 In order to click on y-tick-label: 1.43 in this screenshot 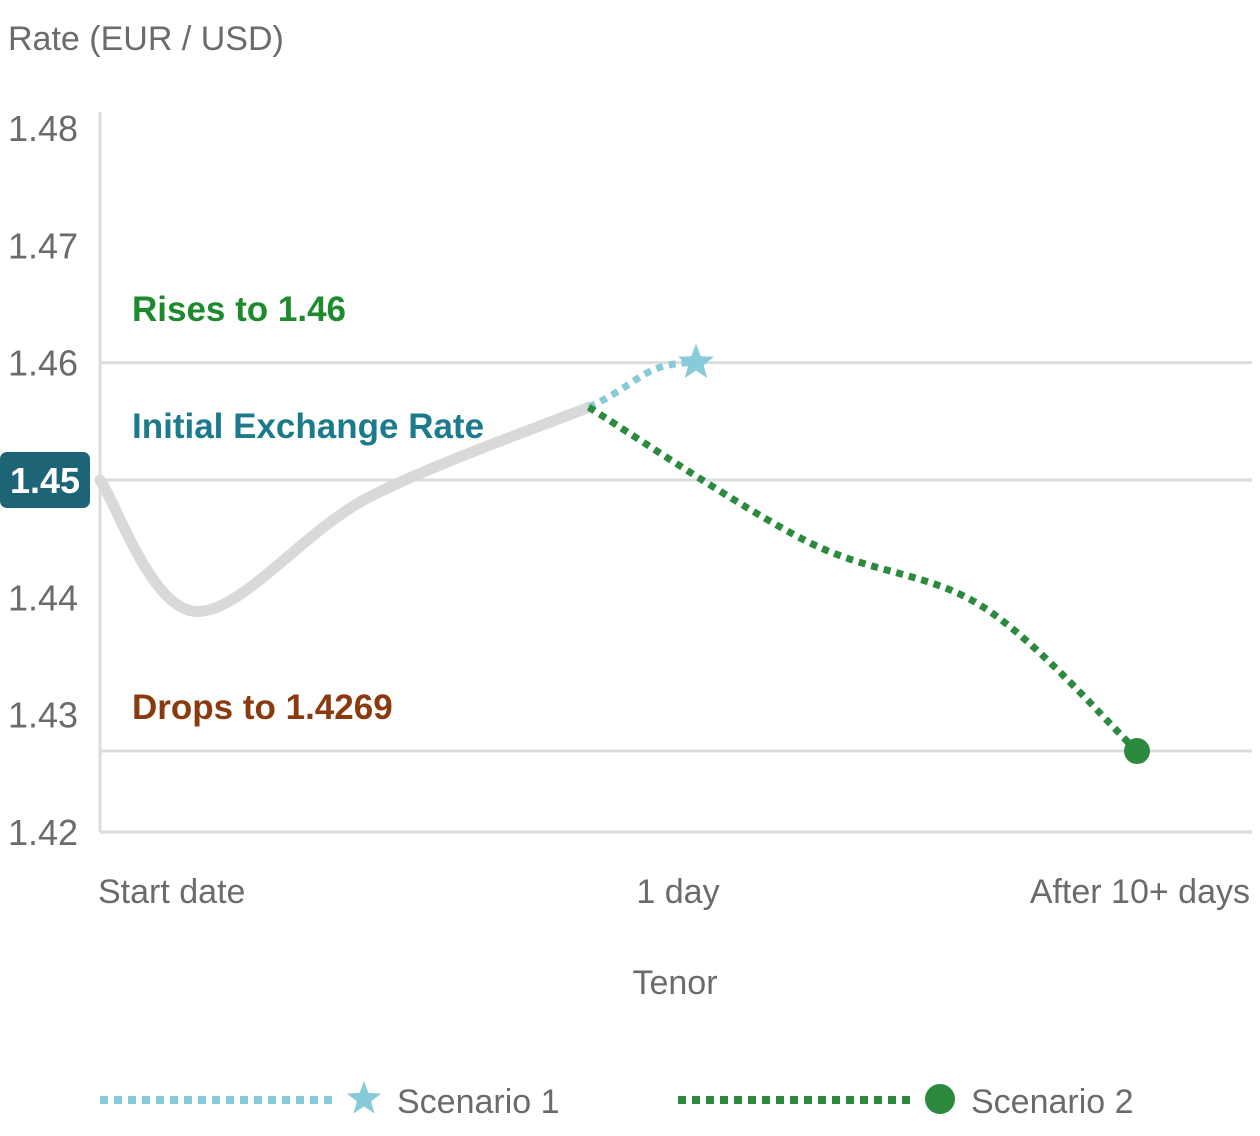, I will do `click(43, 715)`.